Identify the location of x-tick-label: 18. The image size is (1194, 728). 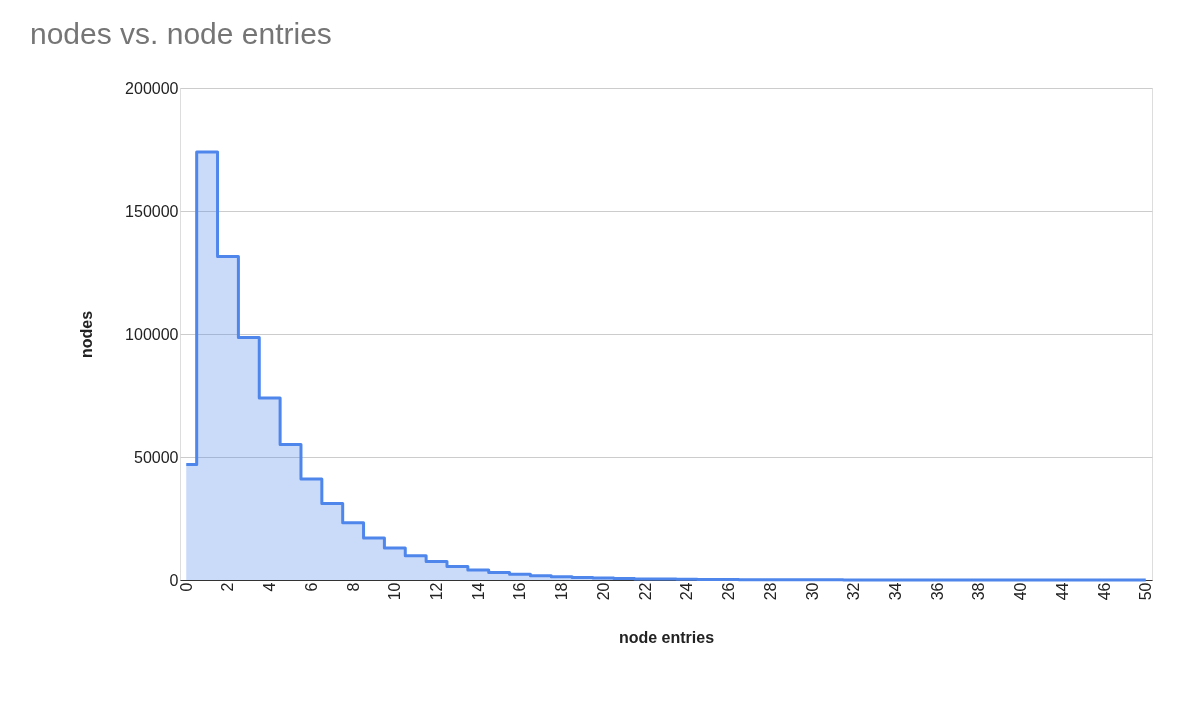
(562, 591).